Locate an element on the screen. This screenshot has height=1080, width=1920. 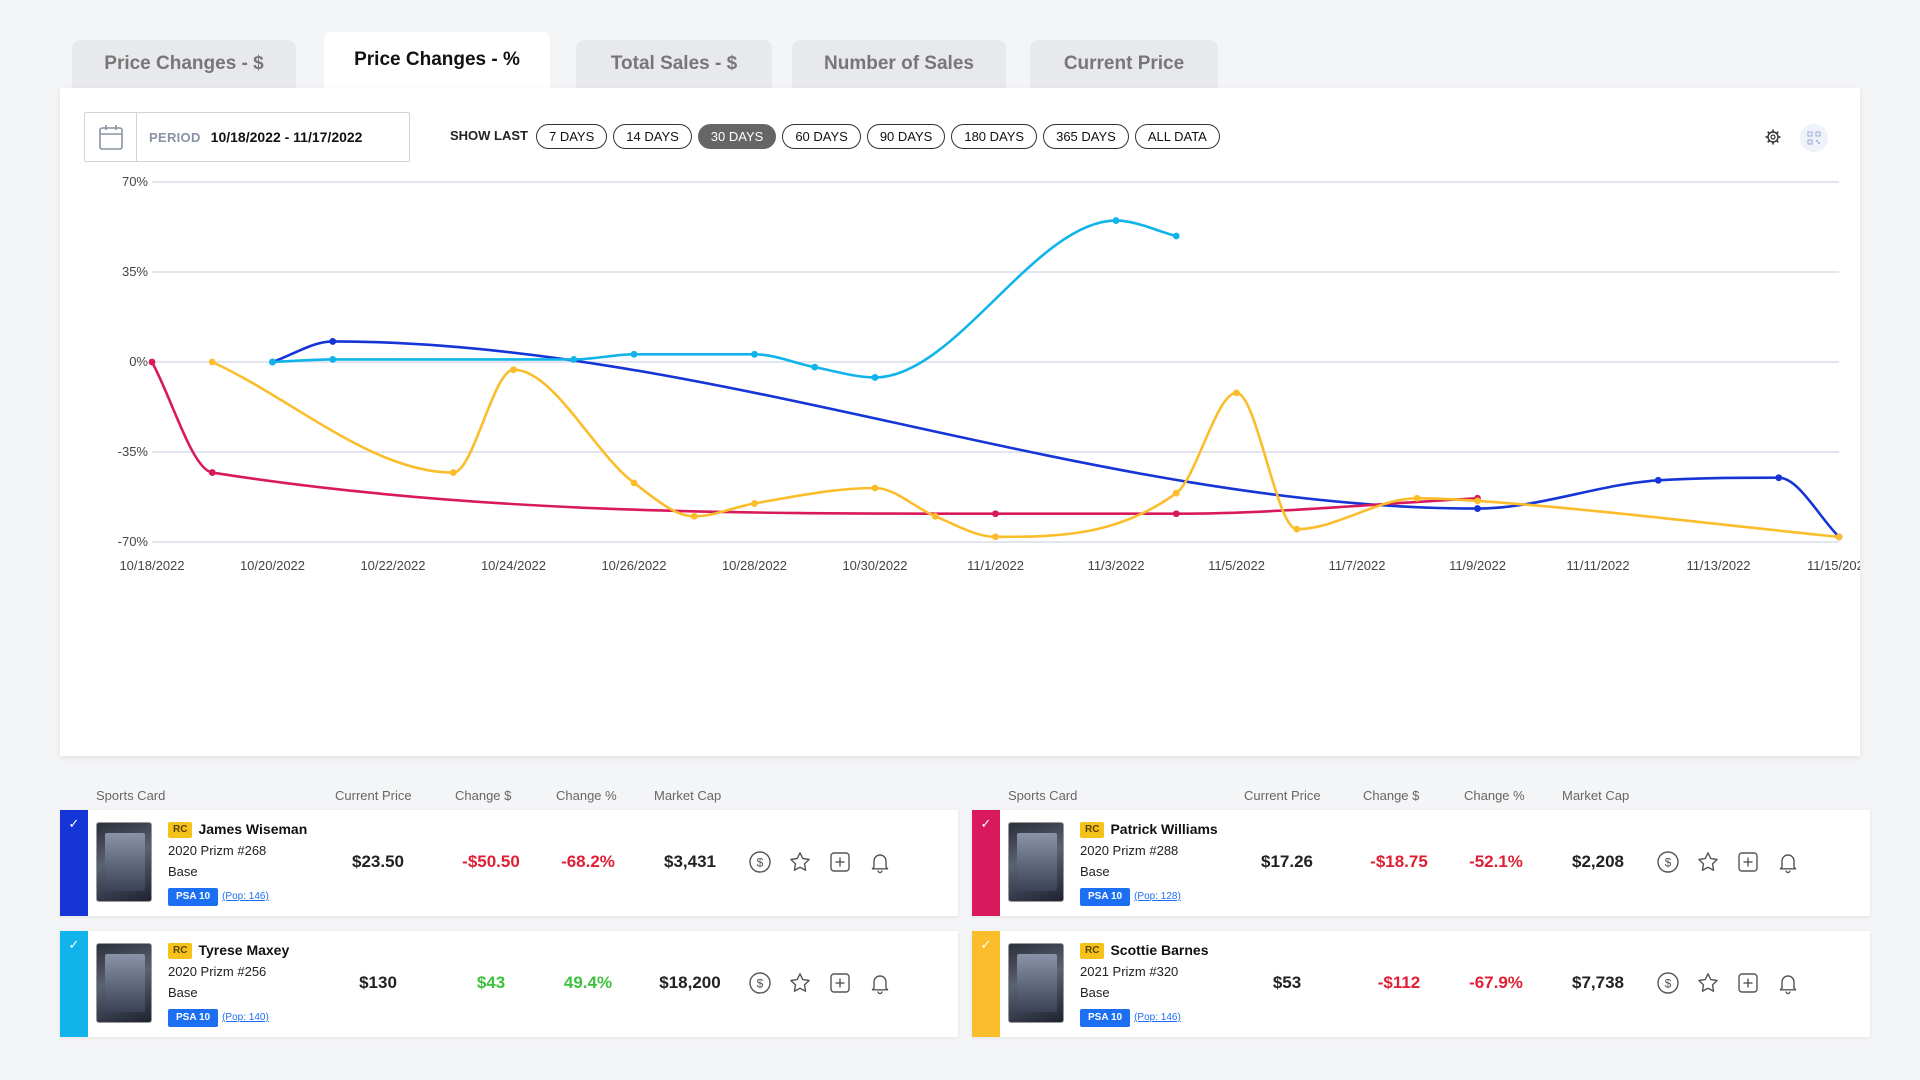
tab-number-of-sales: Number of Sales is located at coordinates (899, 64).